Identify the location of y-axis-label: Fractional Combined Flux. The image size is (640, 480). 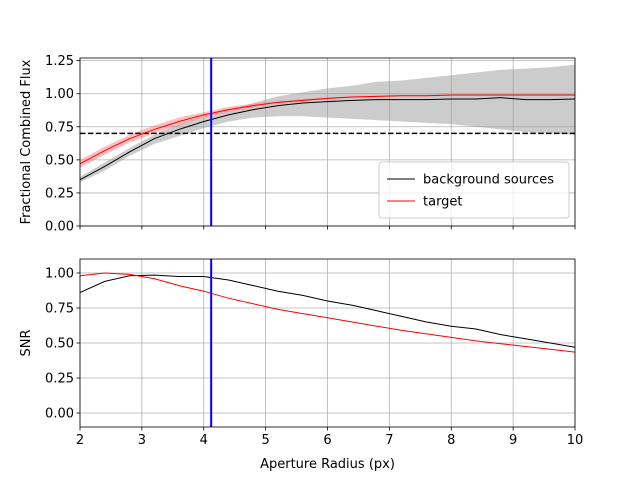
(26, 141).